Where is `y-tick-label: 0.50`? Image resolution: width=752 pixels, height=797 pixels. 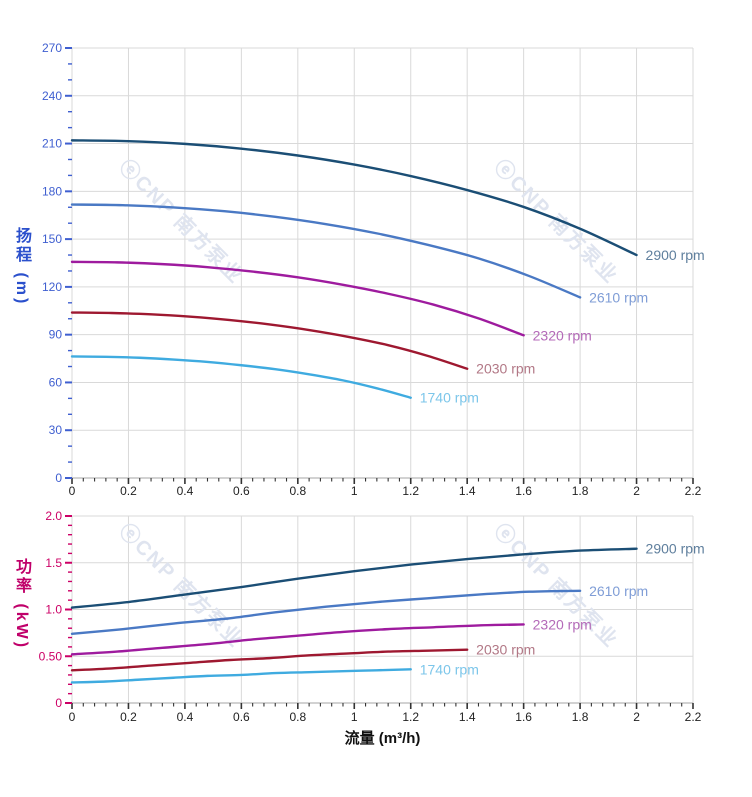
y-tick-label: 0.50 is located at coordinates (51, 656).